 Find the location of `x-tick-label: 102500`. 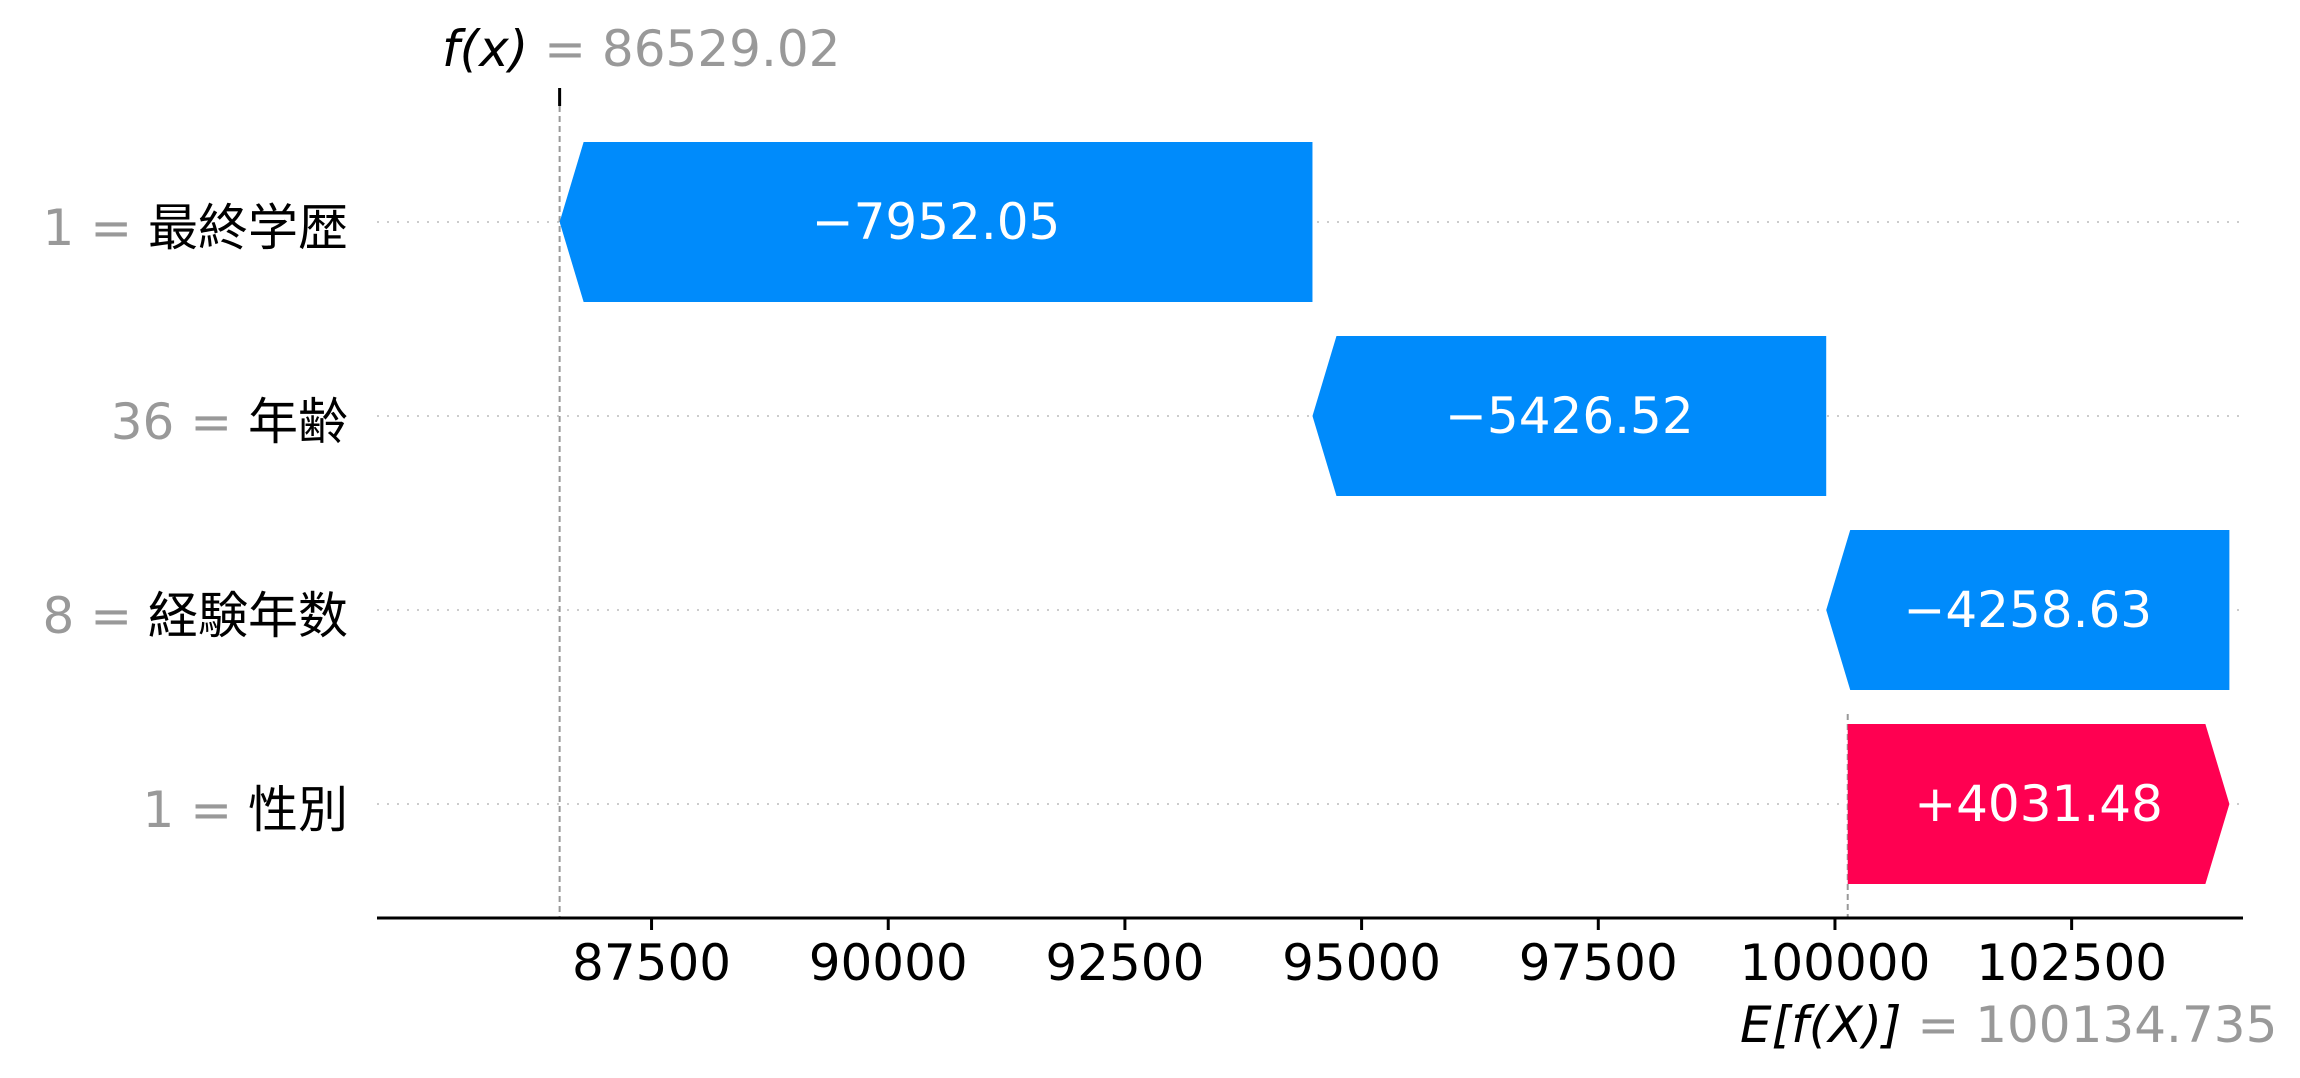

x-tick-label: 102500 is located at coordinates (2071, 963).